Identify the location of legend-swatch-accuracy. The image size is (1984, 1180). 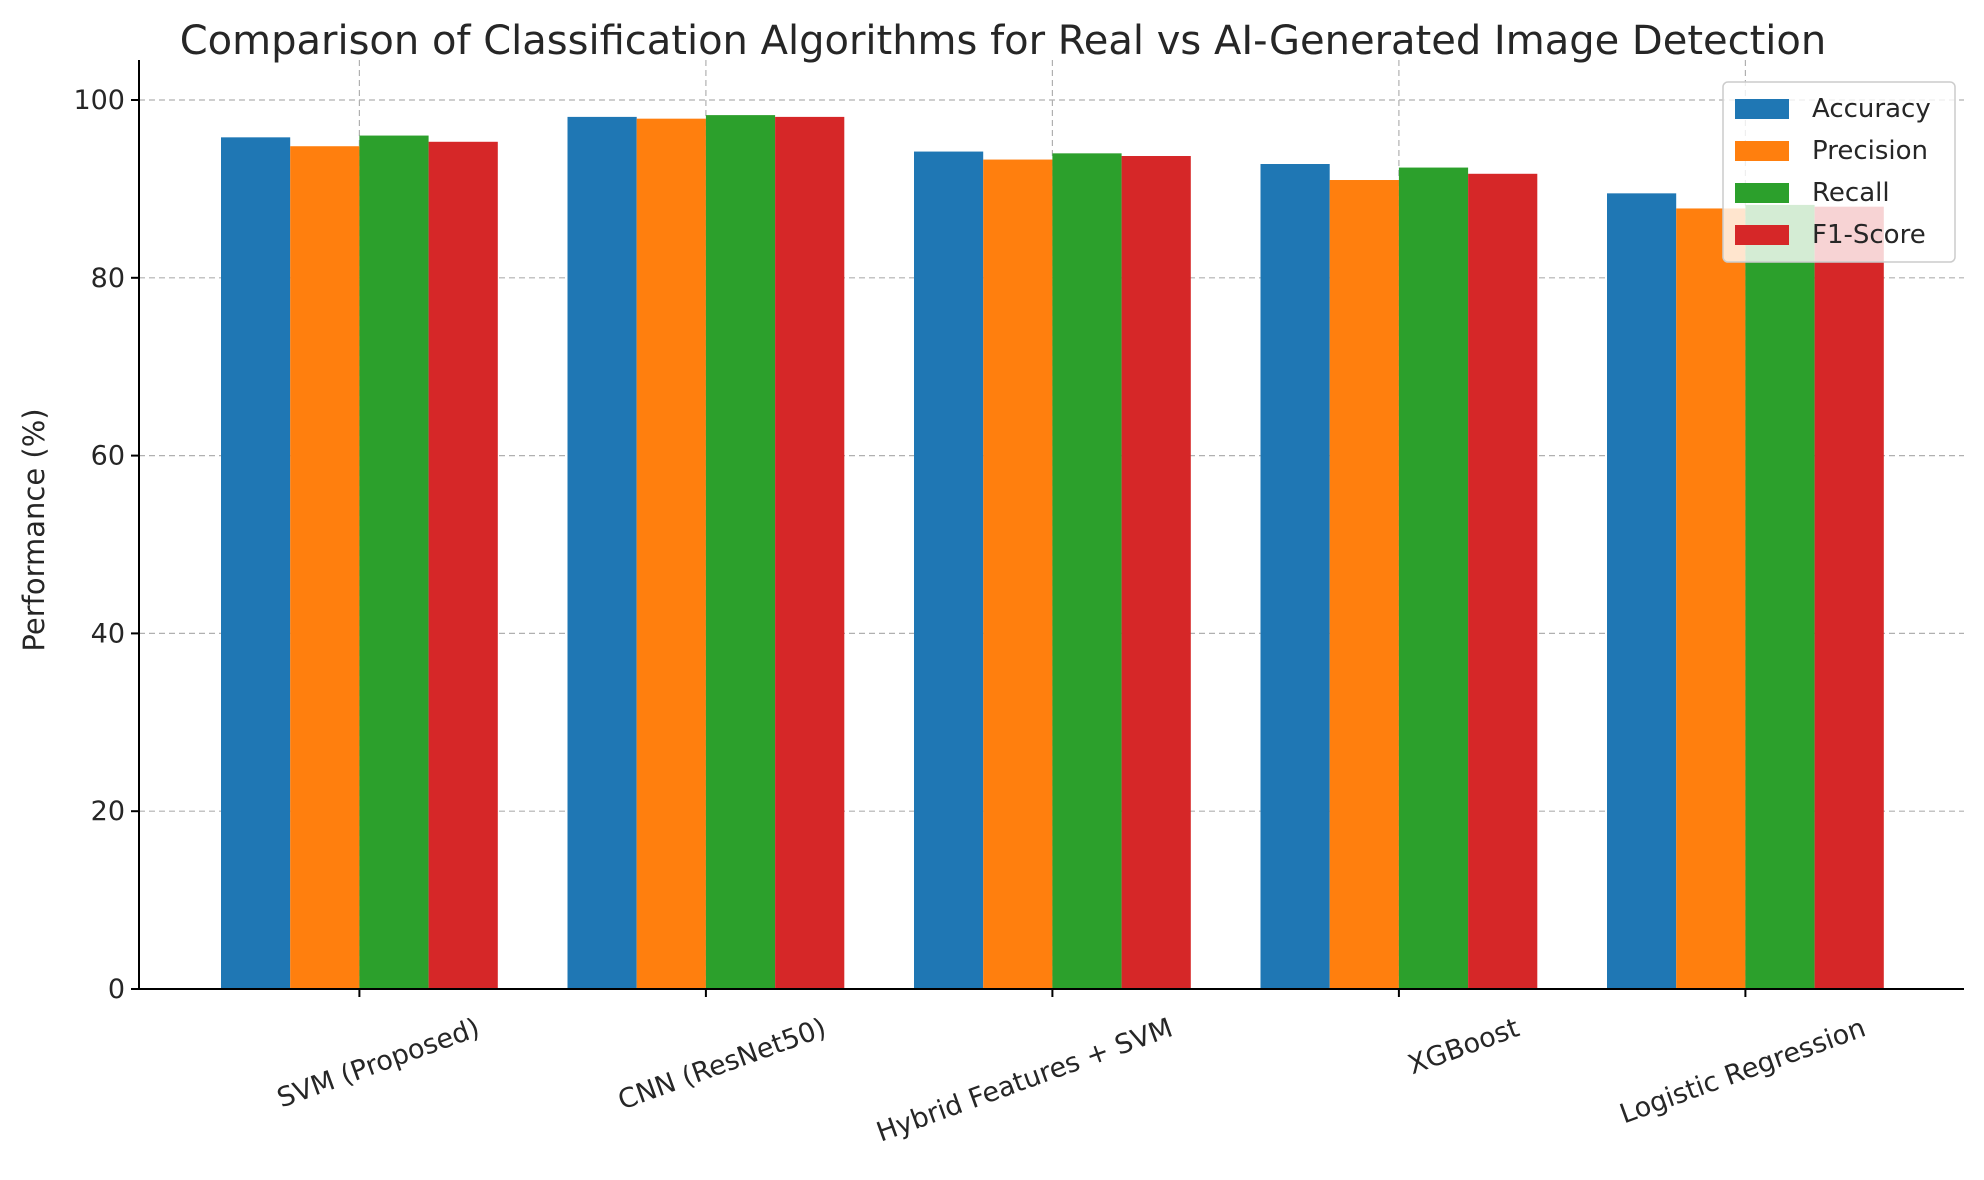
(1762, 109).